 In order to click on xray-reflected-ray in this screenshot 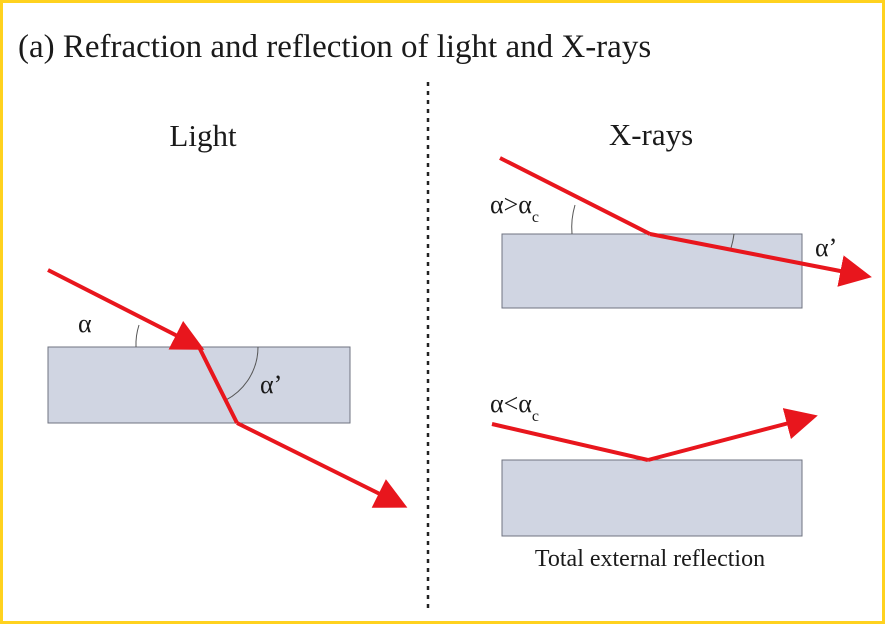, I will do `click(732, 435)`.